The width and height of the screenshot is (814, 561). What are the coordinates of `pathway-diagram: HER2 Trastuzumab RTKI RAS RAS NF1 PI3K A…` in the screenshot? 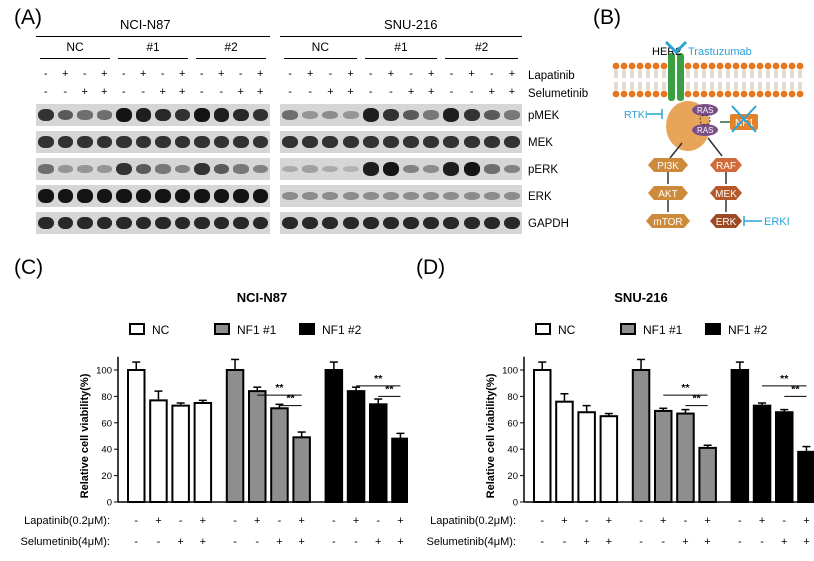 It's located at (708, 134).